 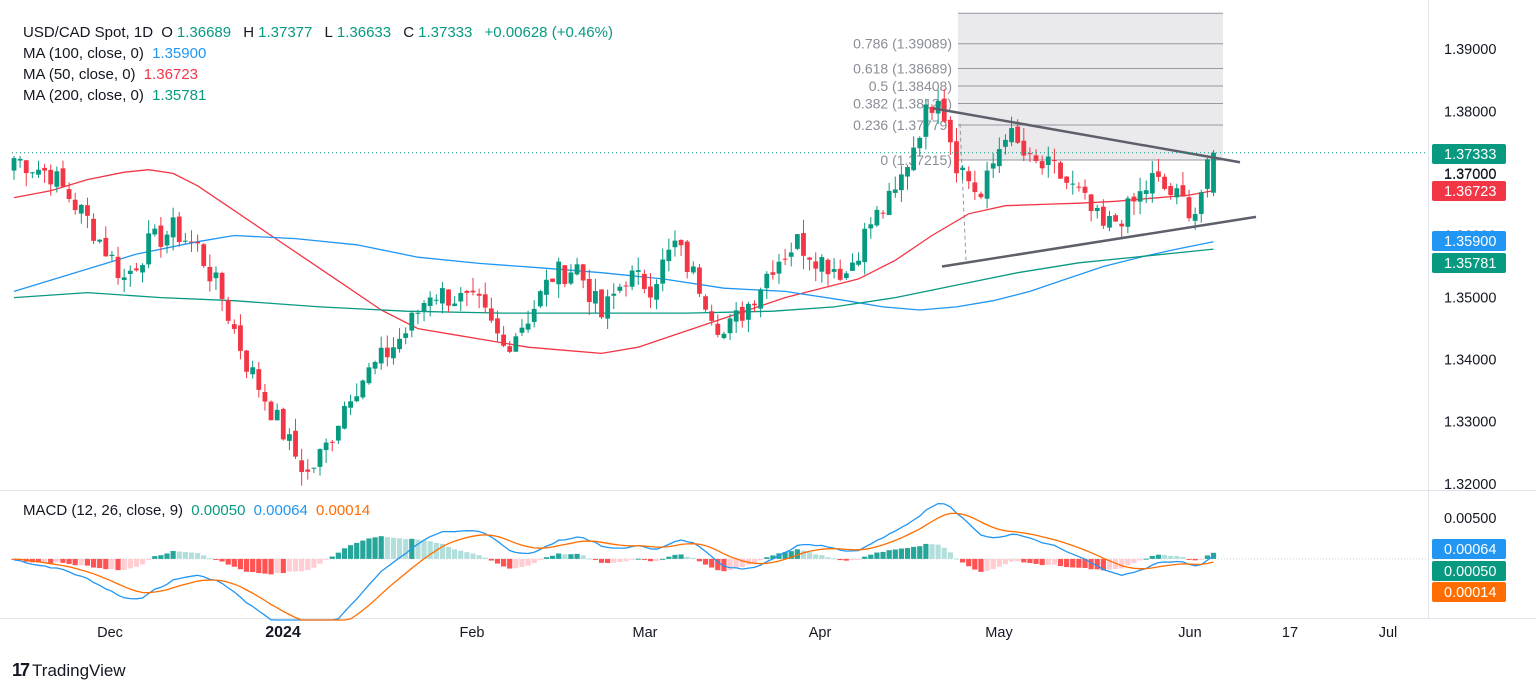 What do you see at coordinates (79, 74) in the screenshot?
I see `ma50-label: MA (50, close, 0)` at bounding box center [79, 74].